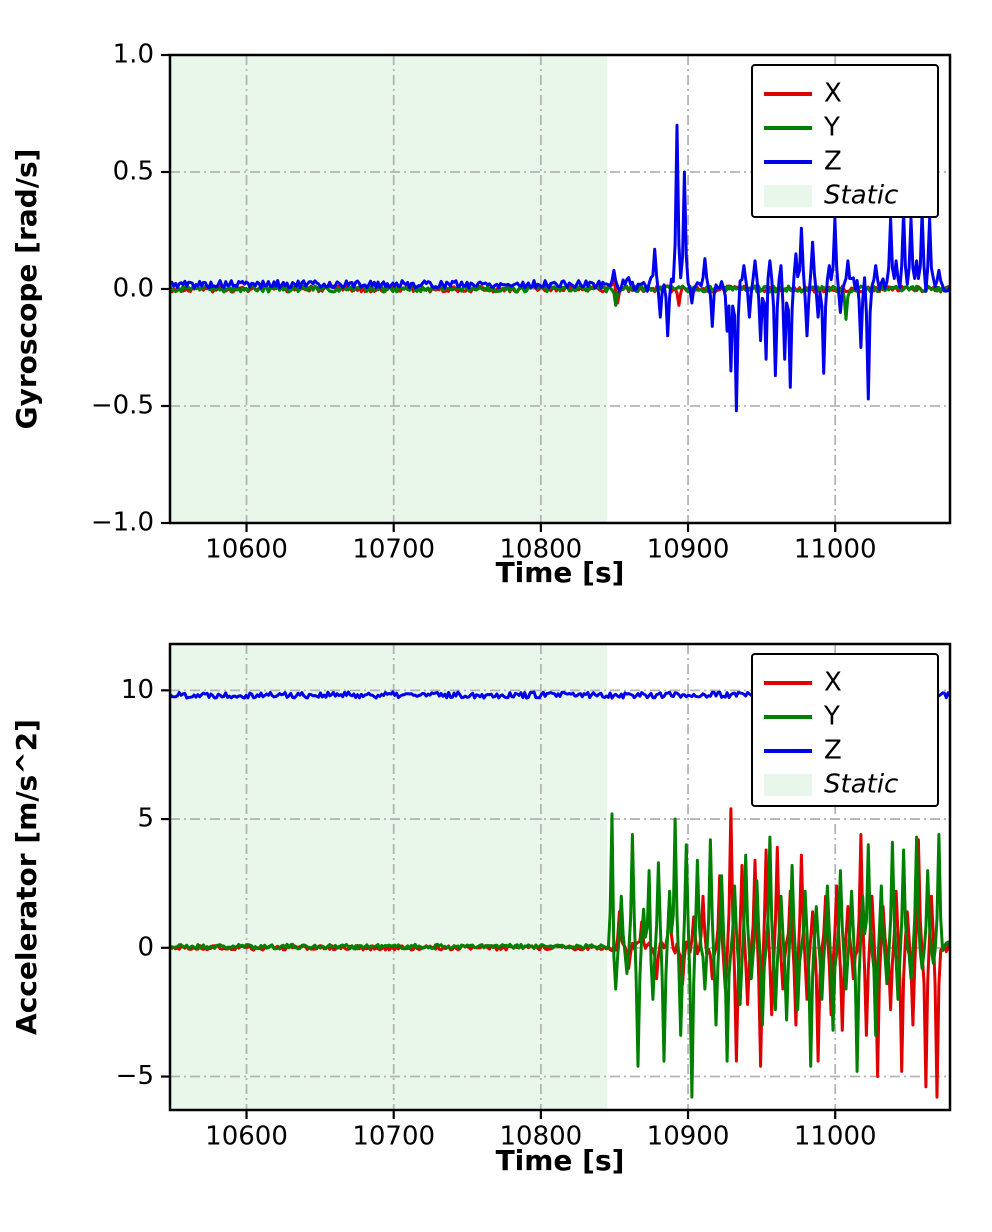 The width and height of the screenshot is (992, 1232). I want to click on y-tick-label: 0, so click(145, 947).